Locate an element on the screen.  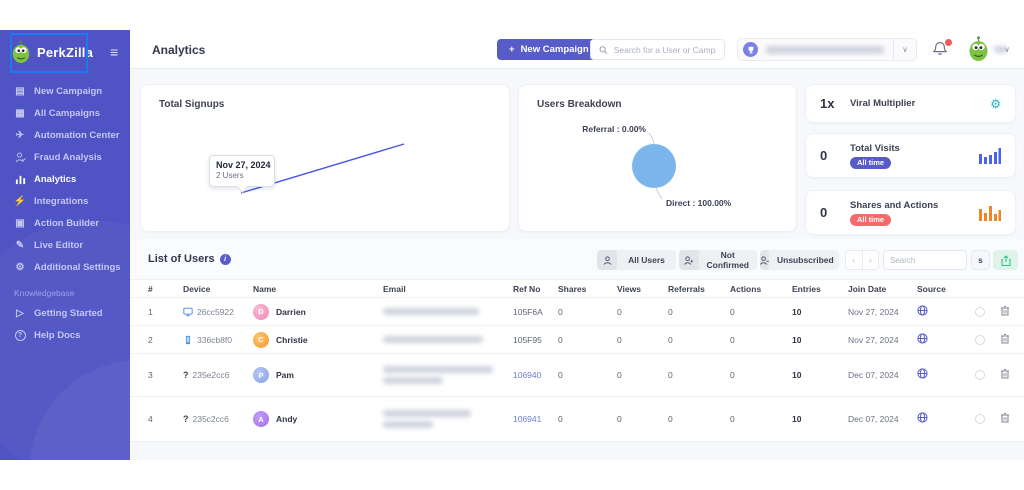
email-cell is located at coordinates (448, 339).